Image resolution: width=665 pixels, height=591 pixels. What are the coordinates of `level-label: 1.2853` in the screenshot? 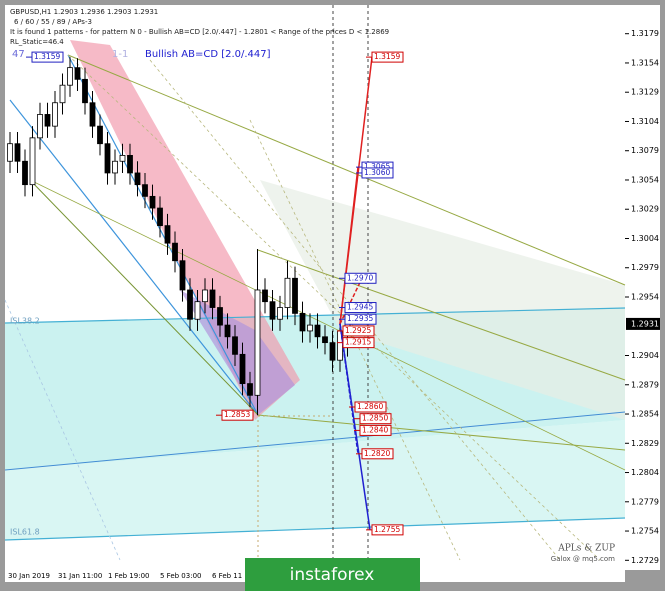 It's located at (237, 414).